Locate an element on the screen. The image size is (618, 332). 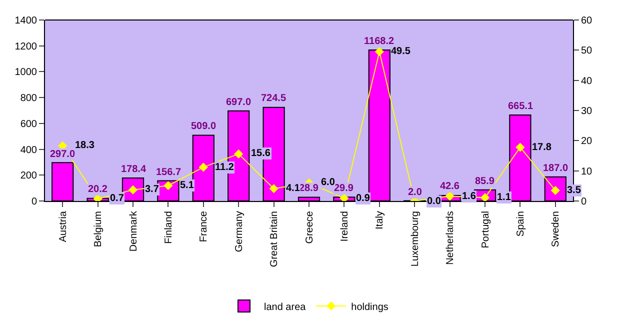
data-label: 3.5 is located at coordinates (574, 190).